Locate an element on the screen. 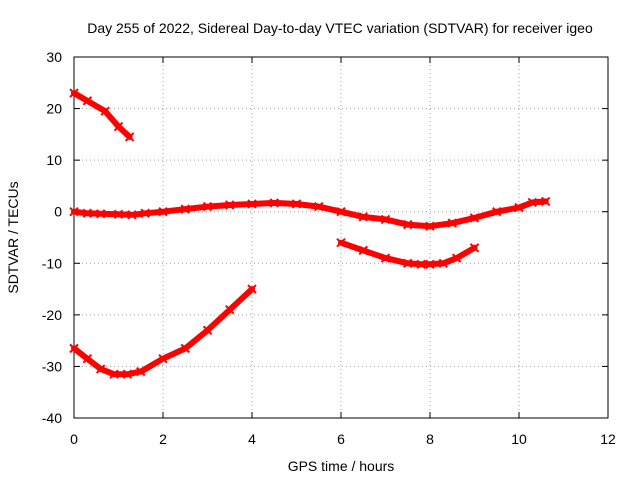  x-tick-label: 10 is located at coordinates (519, 439).